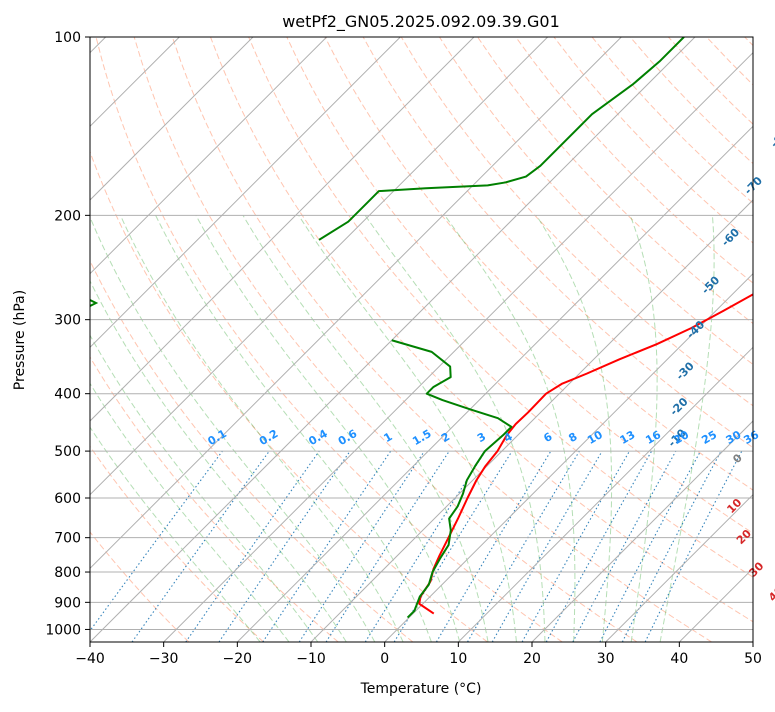 The width and height of the screenshot is (775, 712). Describe the element at coordinates (67, 216) in the screenshot. I see `y-tick-label: 200` at that location.